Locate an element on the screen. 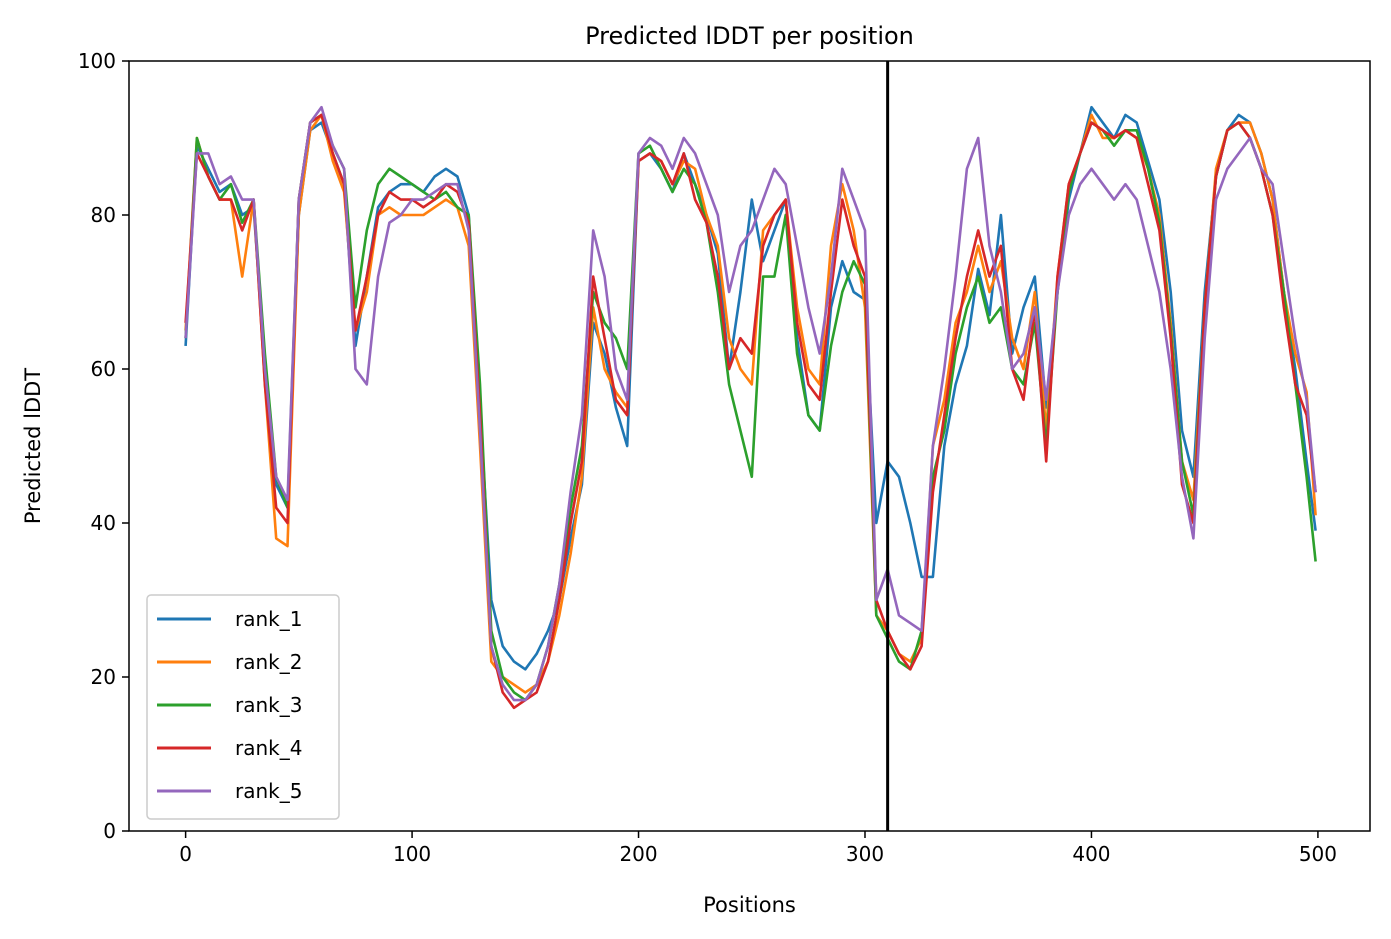  y-tick-label: 80 is located at coordinates (103, 215).